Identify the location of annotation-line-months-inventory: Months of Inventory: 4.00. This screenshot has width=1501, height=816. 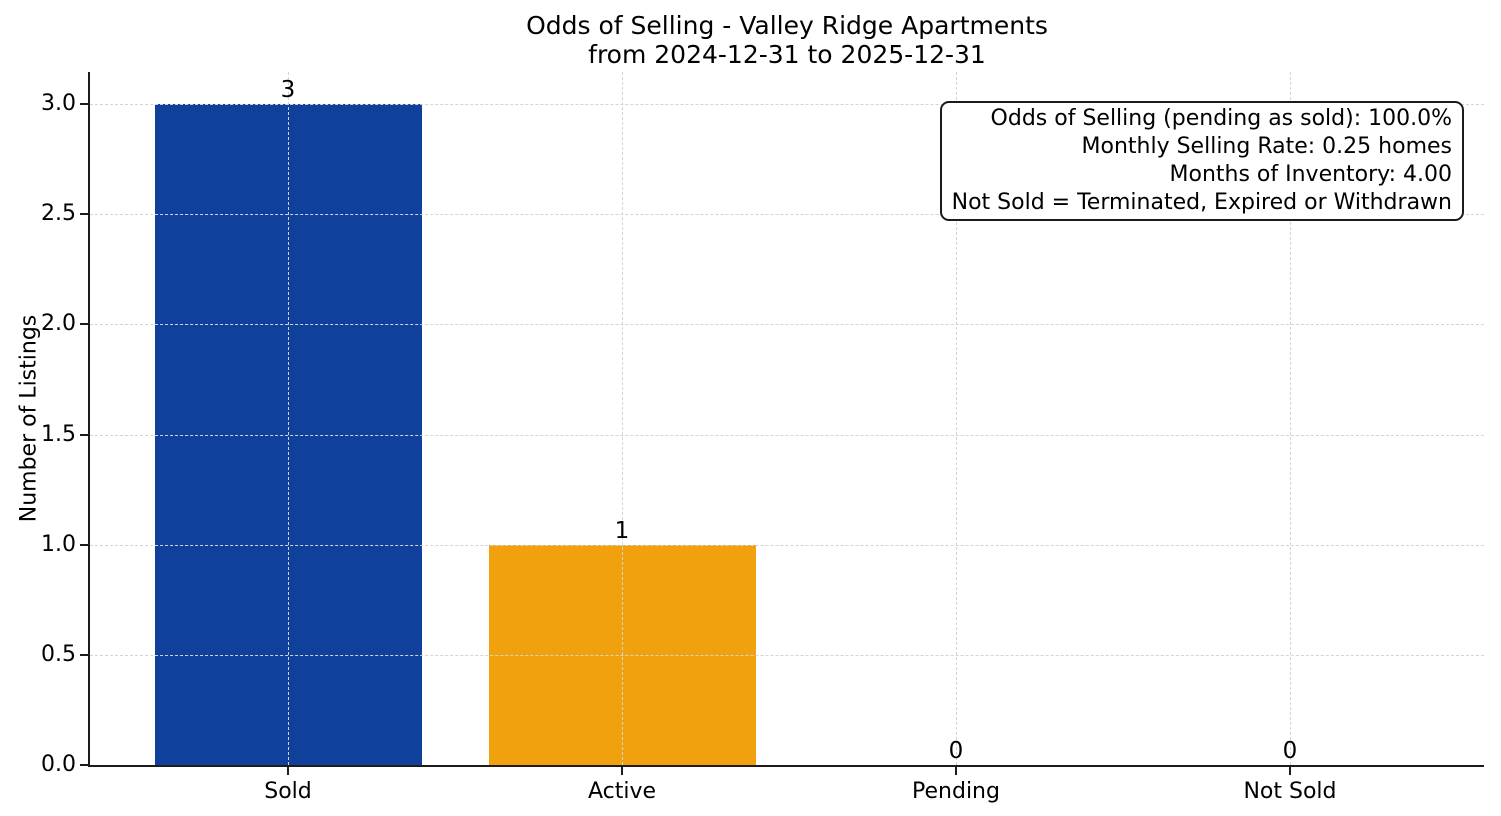
(1310, 174).